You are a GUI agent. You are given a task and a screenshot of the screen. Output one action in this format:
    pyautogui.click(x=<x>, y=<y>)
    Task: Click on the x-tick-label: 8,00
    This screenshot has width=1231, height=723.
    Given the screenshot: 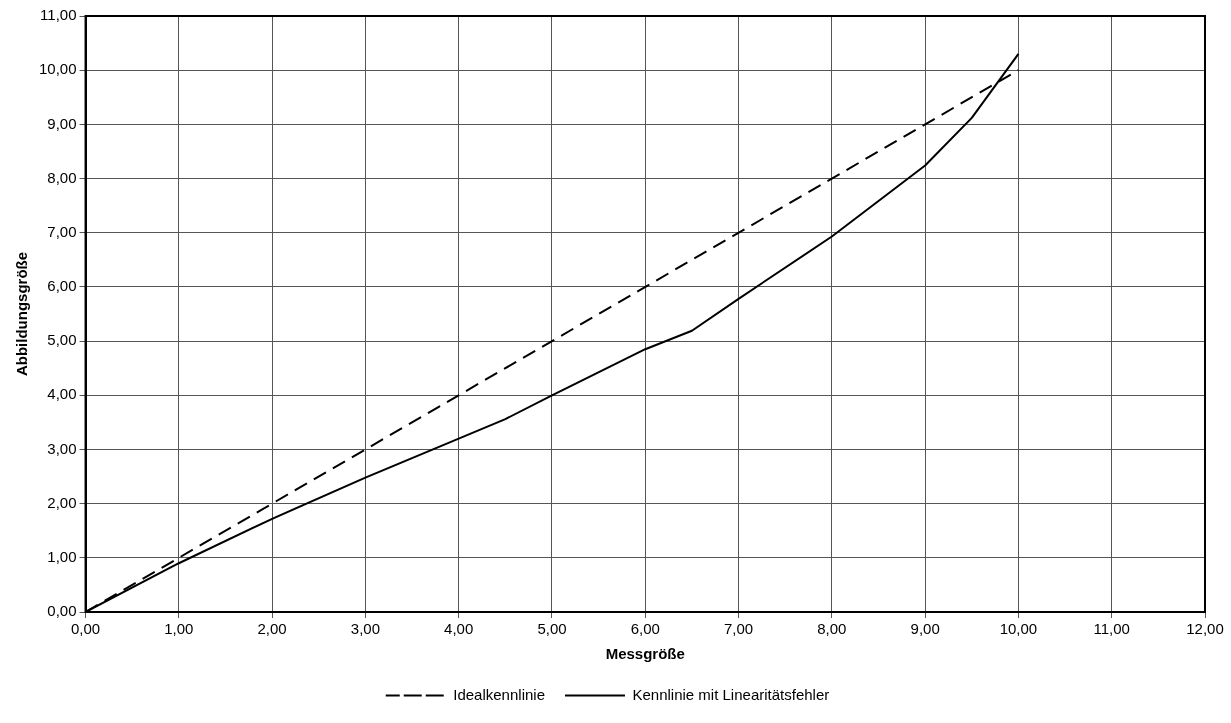 What is the action you would take?
    pyautogui.click(x=832, y=629)
    